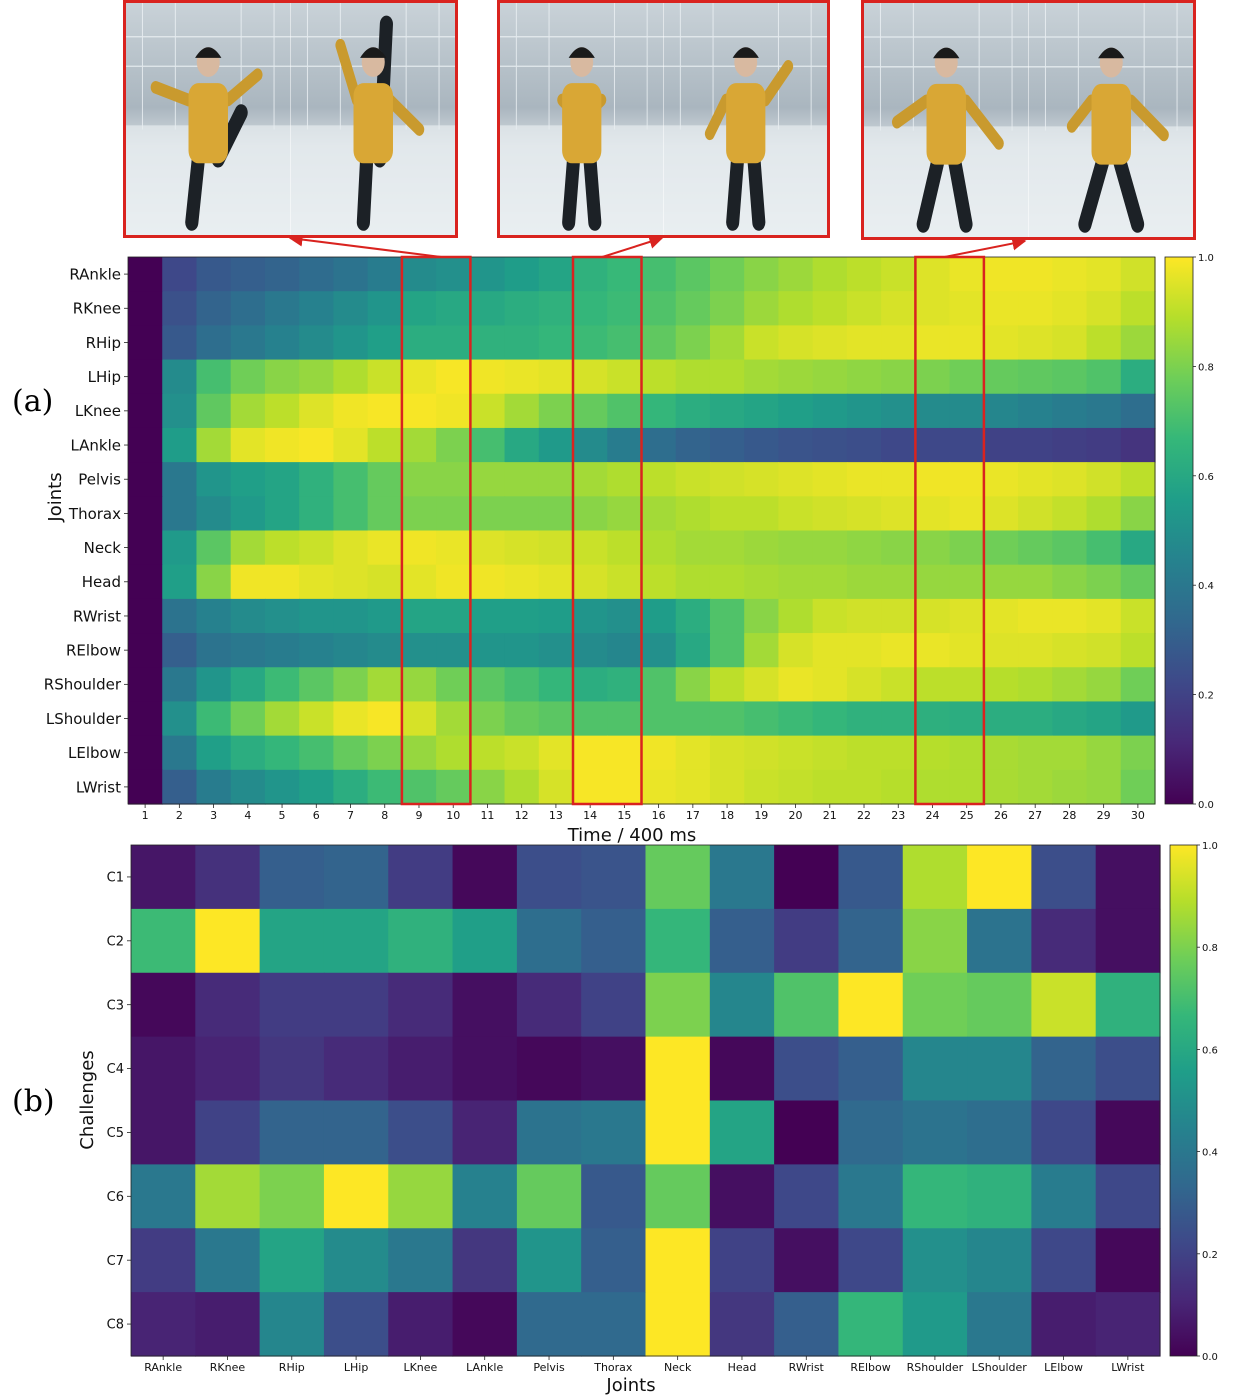  Describe the element at coordinates (115, 1005) in the screenshot. I see `y-tick-label: C3` at that location.